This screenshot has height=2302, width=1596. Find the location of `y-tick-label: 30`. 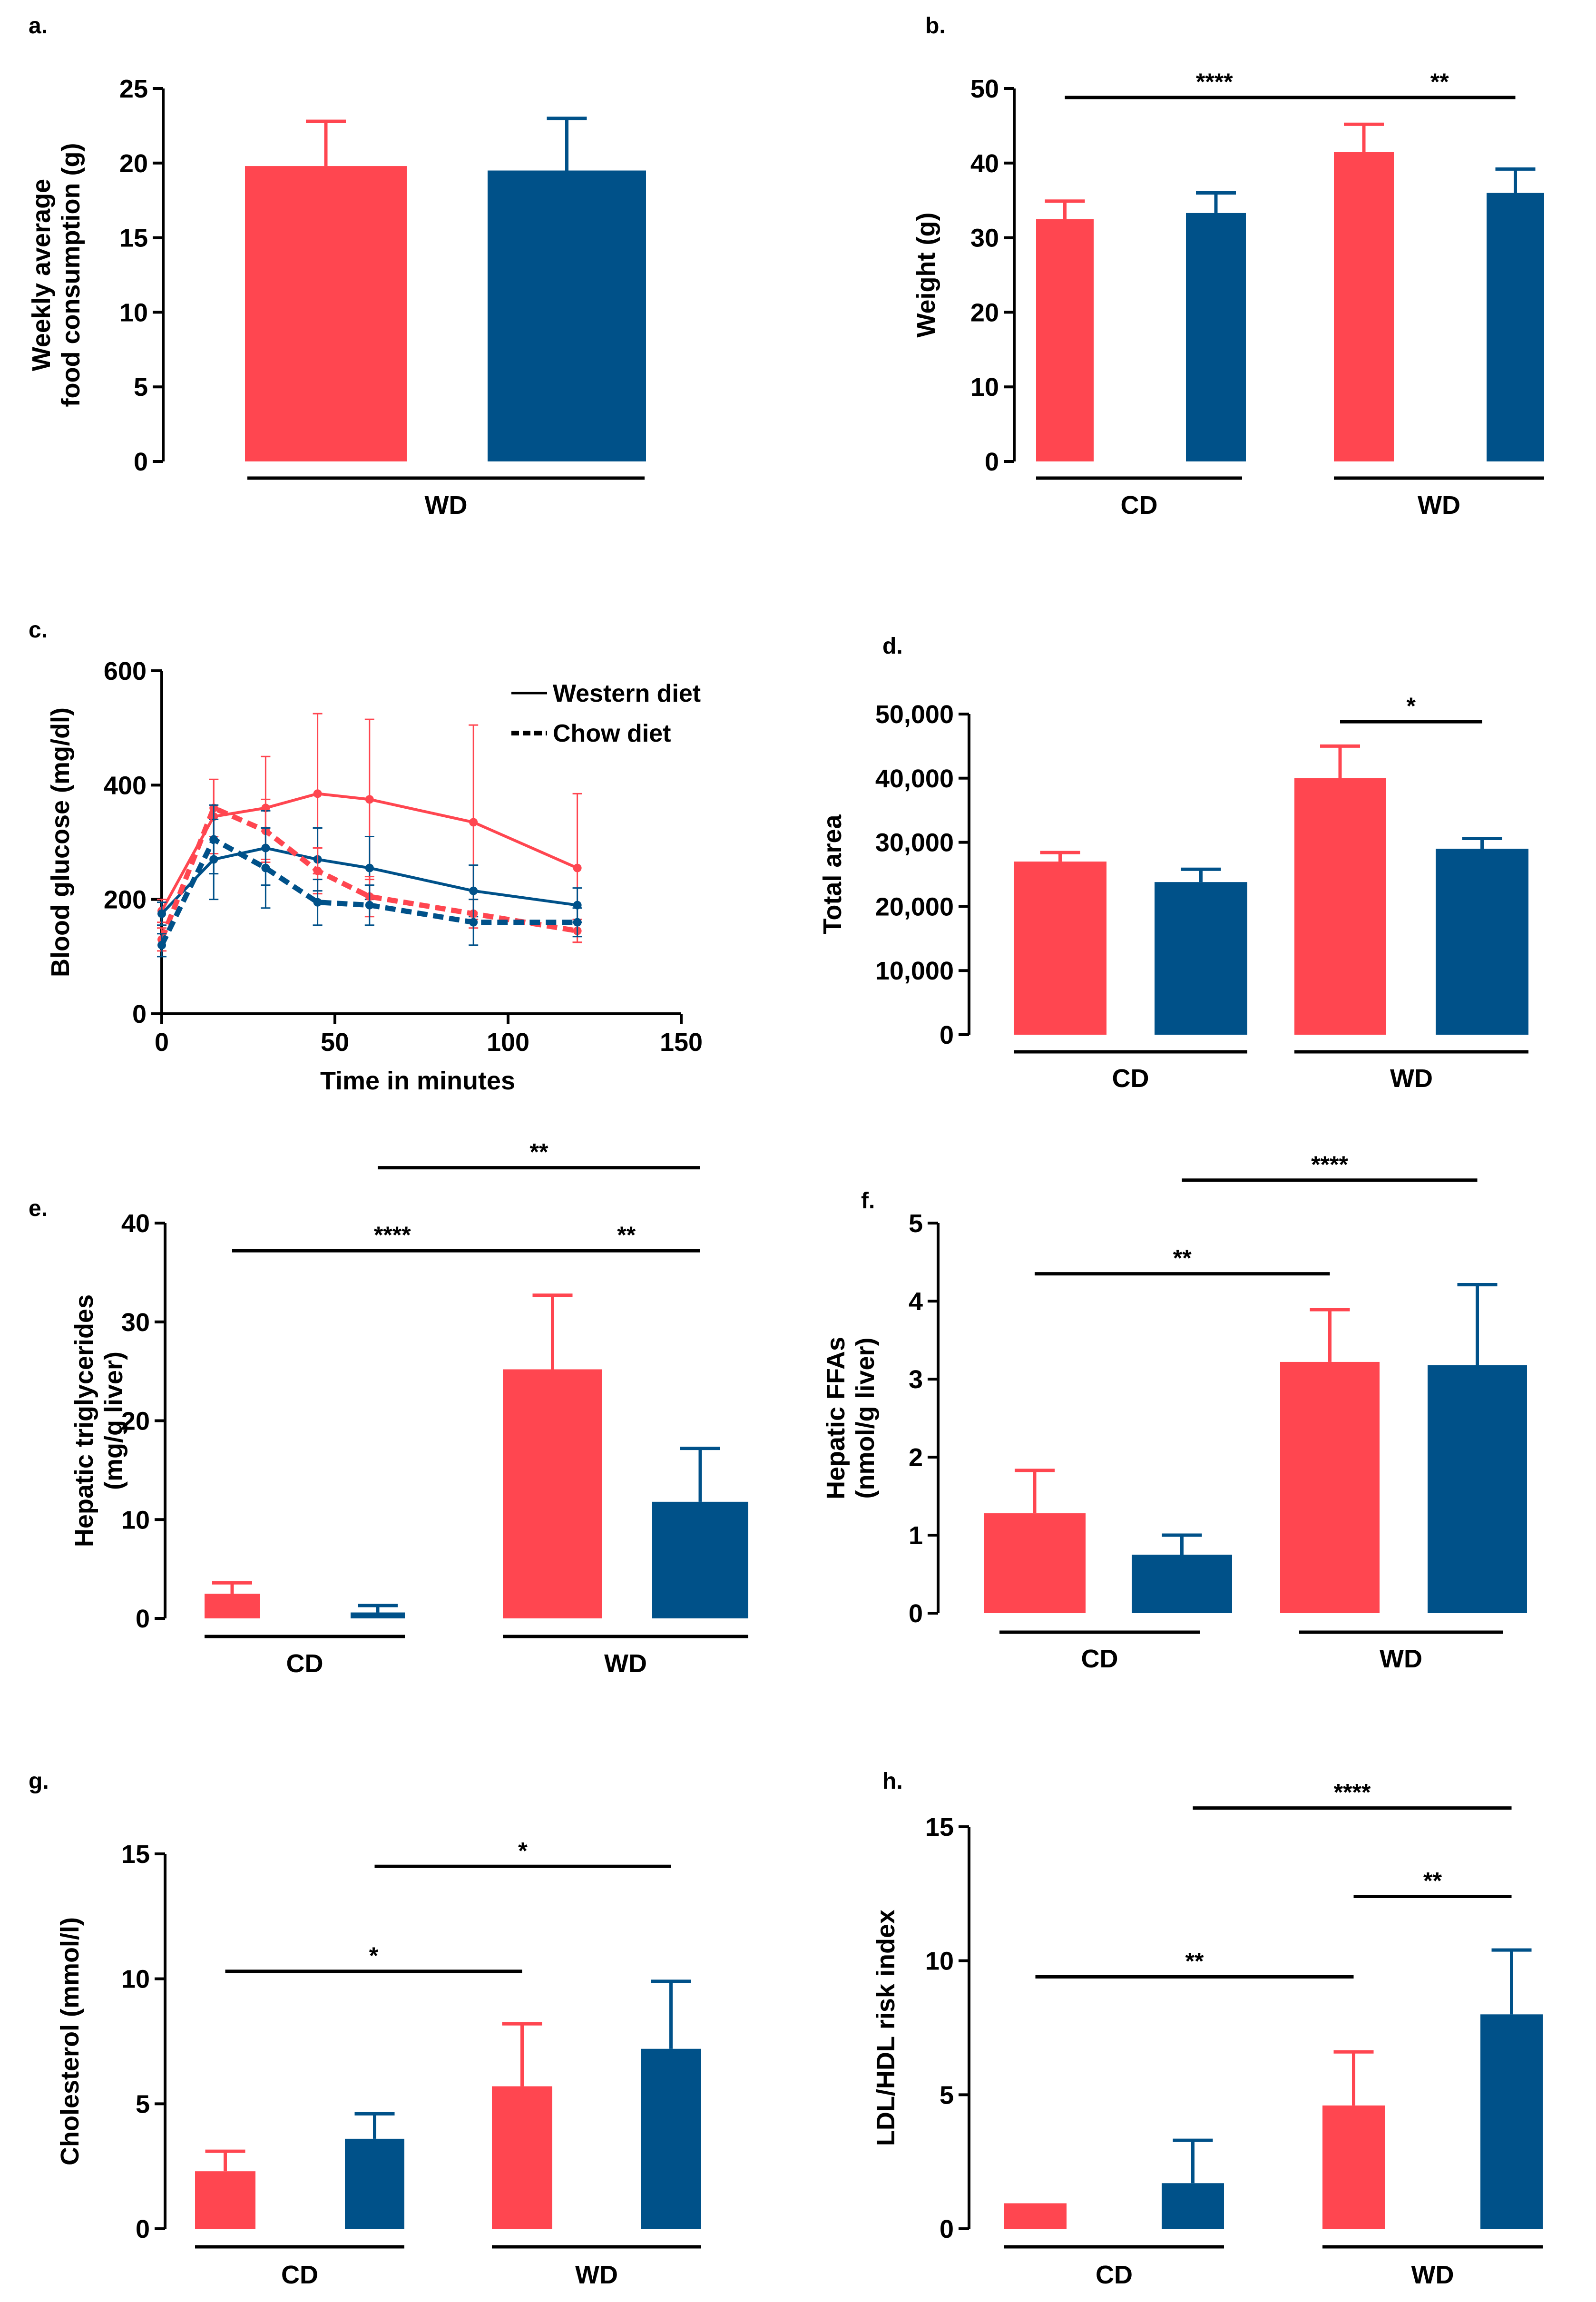

y-tick-label: 30 is located at coordinates (985, 239).